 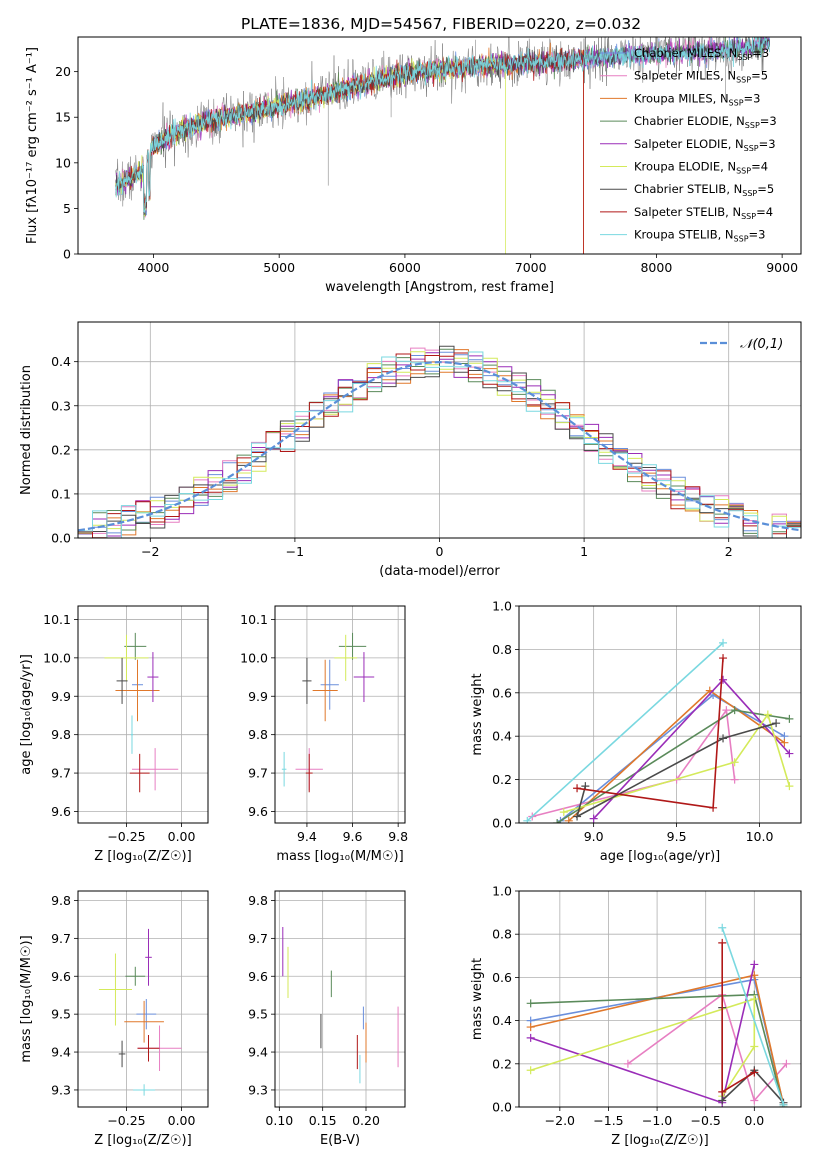 I want to click on y-tick-label: 9.3, so click(x=258, y=1089).